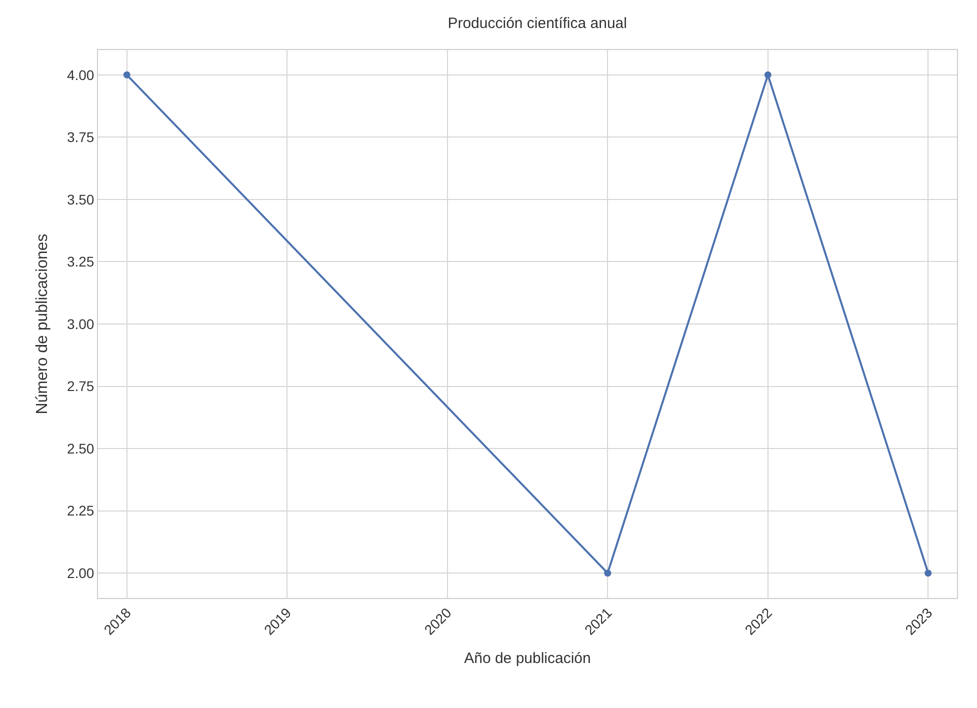  I want to click on x-axis-title: Año de publicación, so click(527, 658).